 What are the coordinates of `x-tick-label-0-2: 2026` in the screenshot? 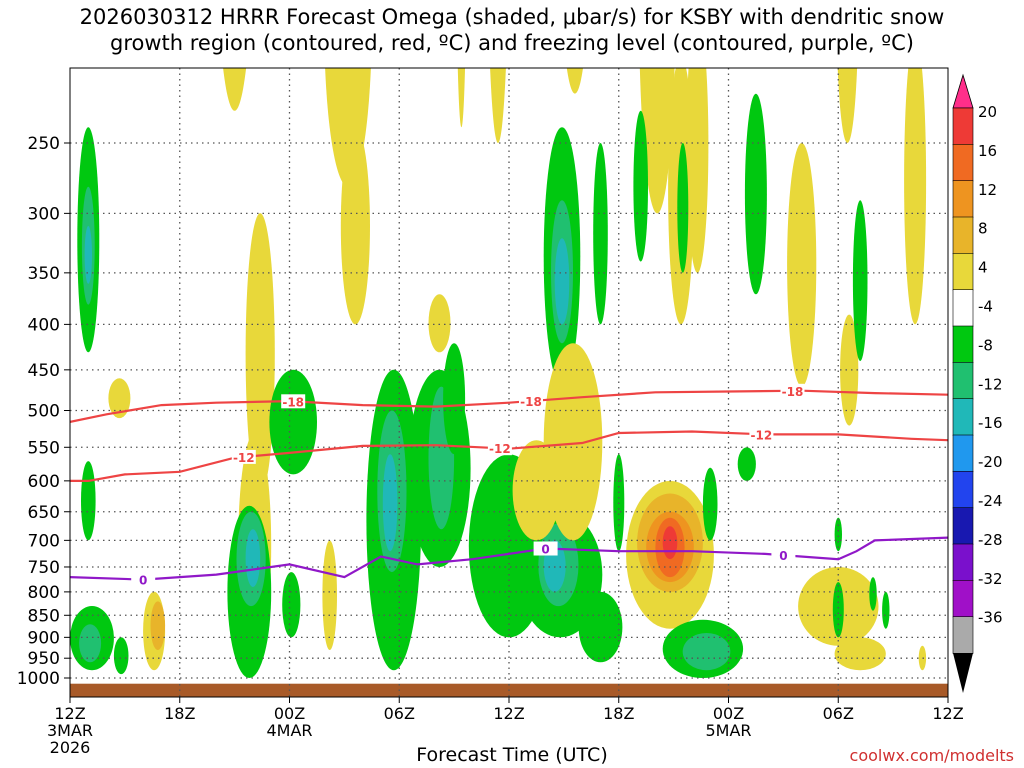 It's located at (70, 747).